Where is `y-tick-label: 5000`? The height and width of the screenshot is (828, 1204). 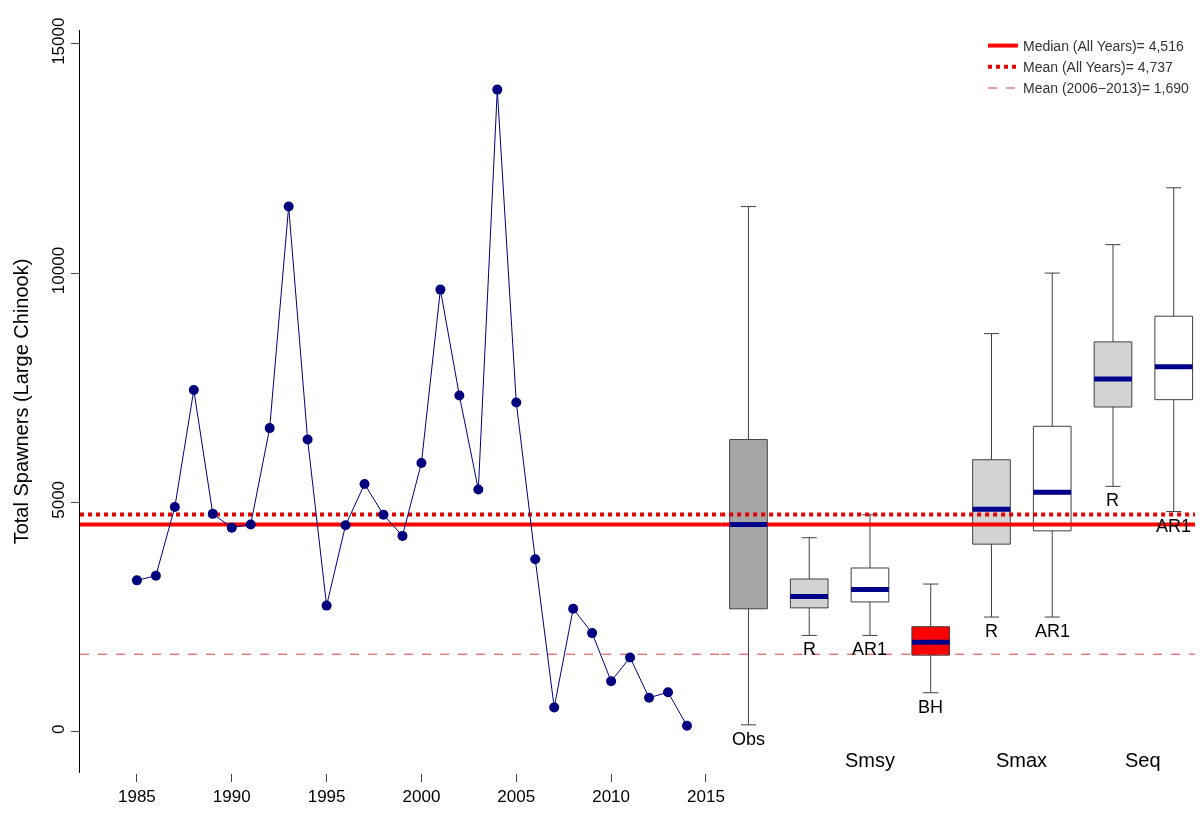 y-tick-label: 5000 is located at coordinates (59, 499).